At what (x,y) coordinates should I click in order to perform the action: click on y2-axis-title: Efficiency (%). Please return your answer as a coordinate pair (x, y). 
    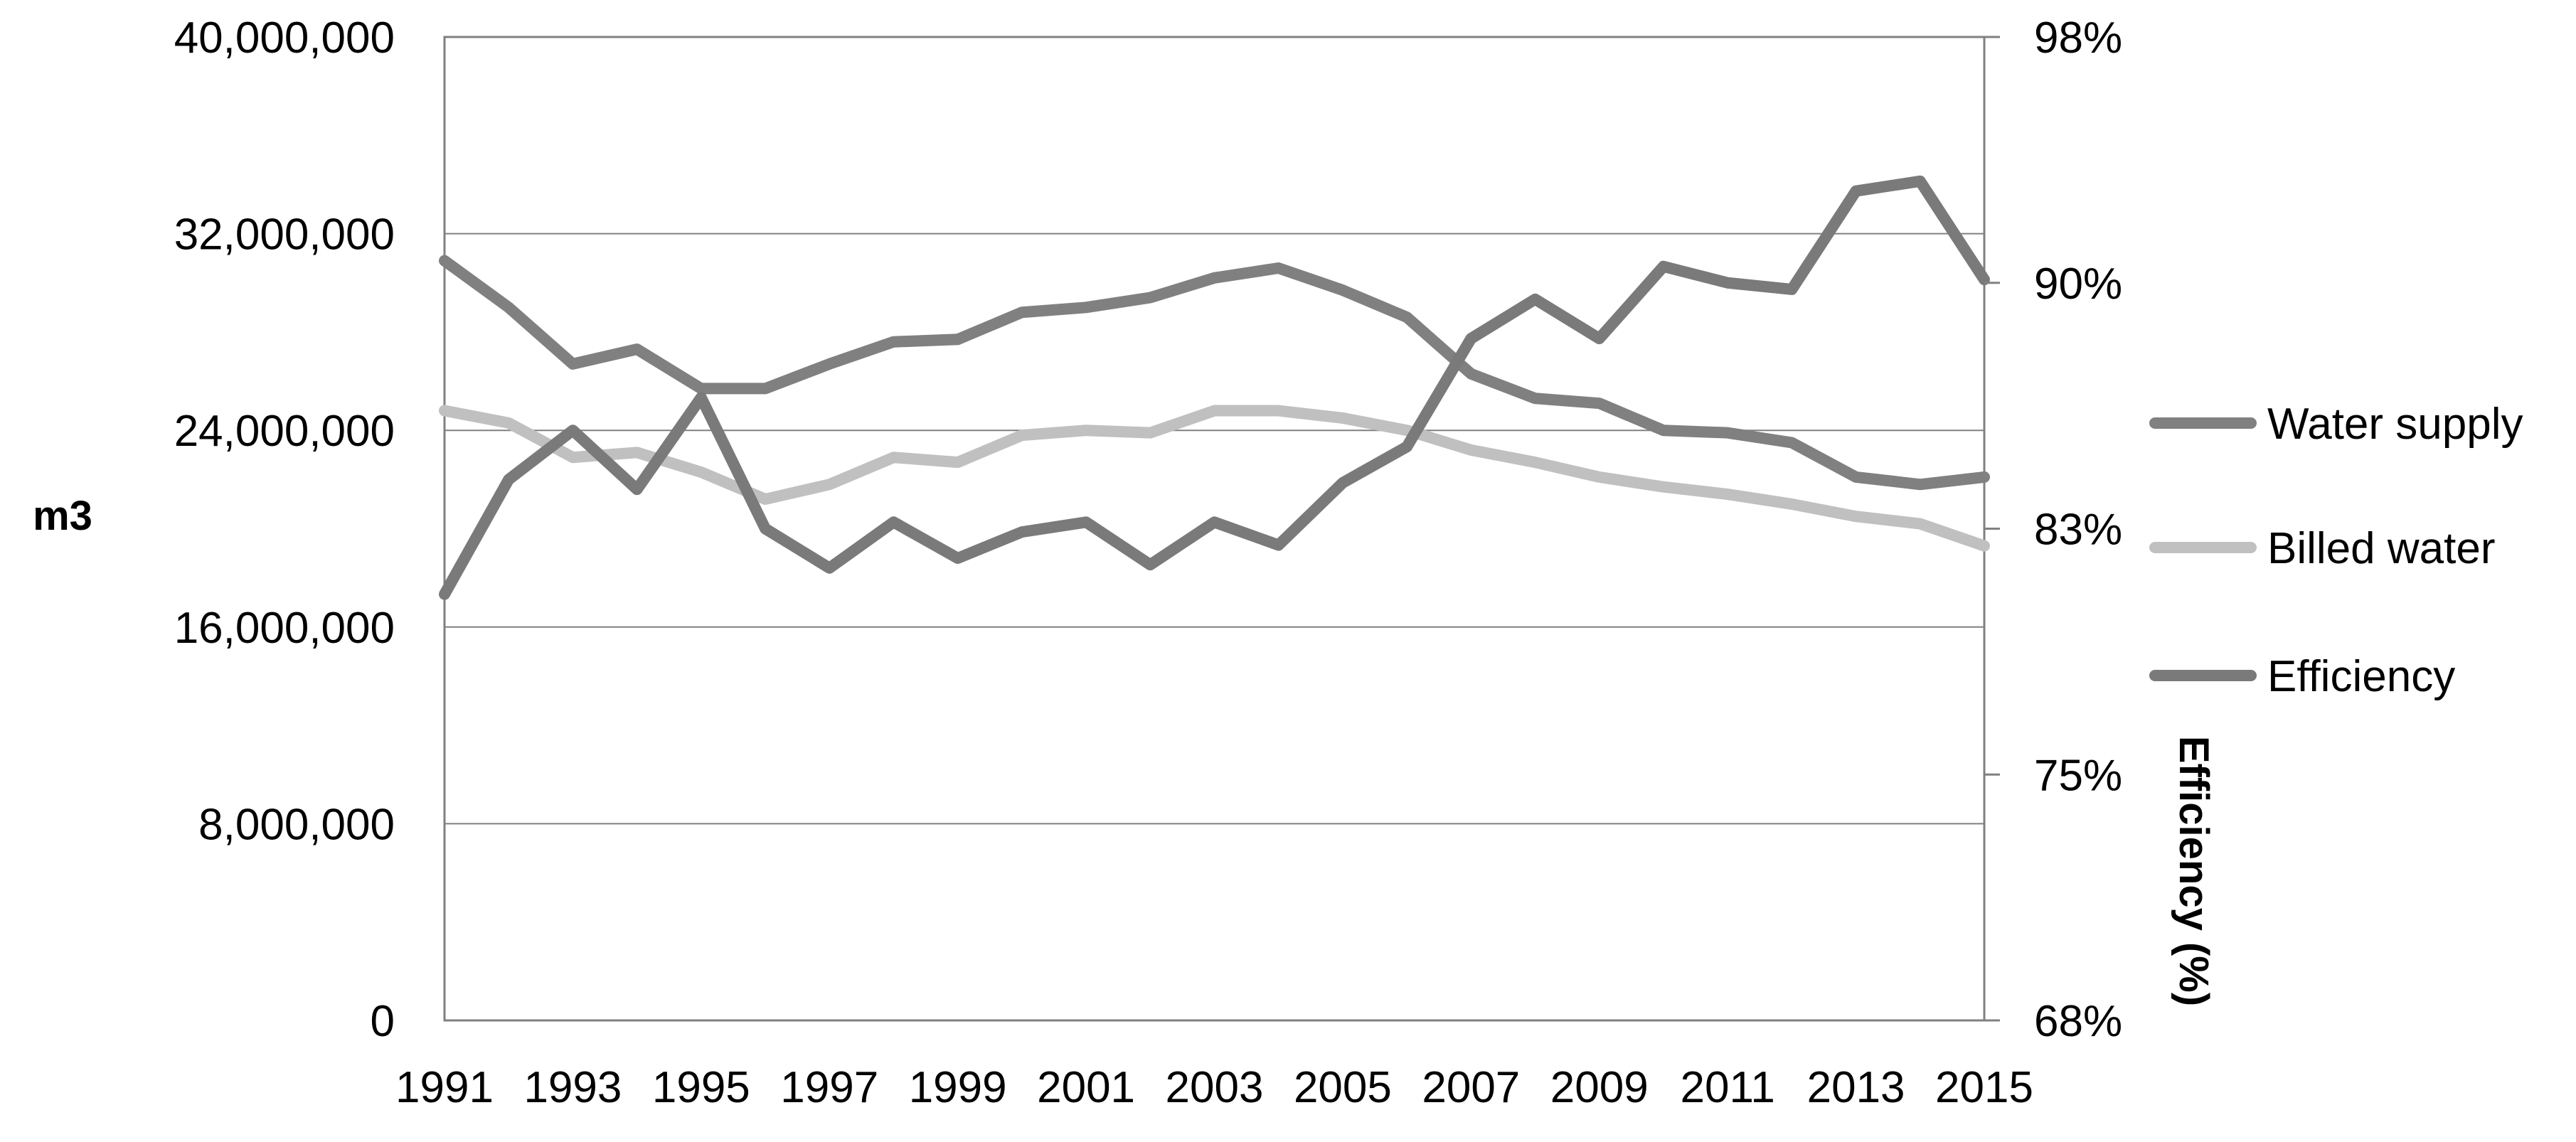
    Looking at the image, I should click on (2194, 871).